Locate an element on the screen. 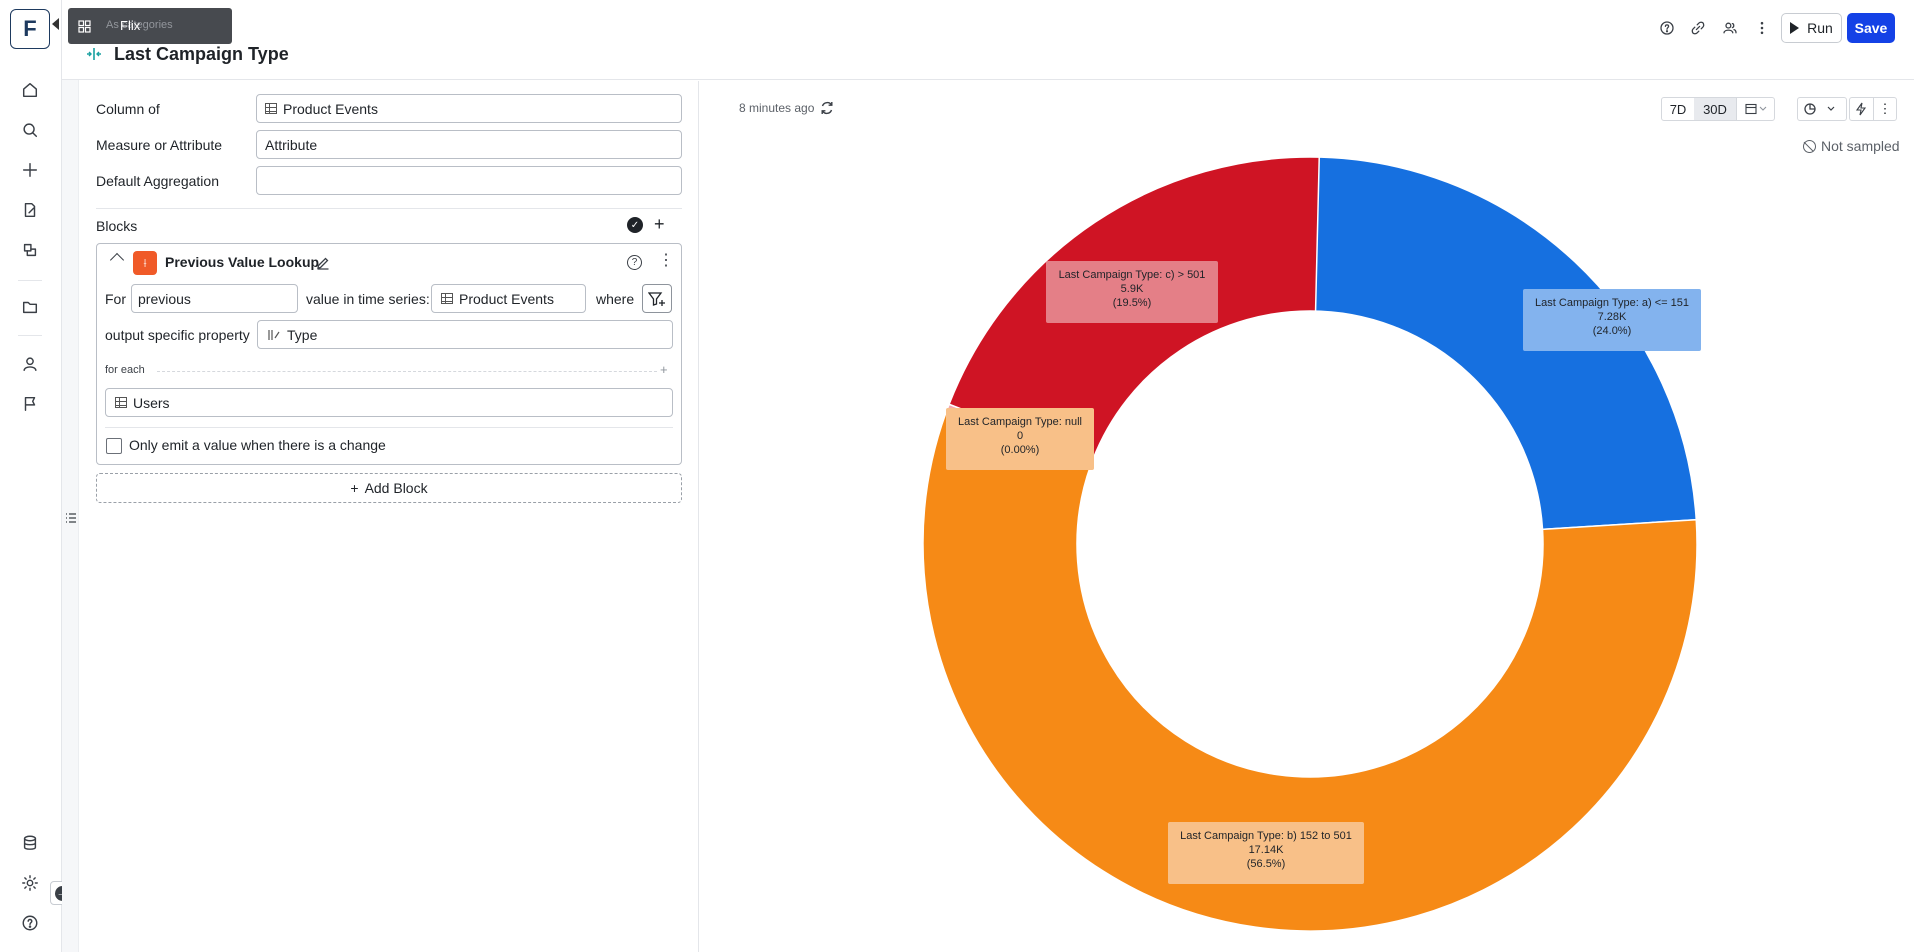 Image resolution: width=1914 pixels, height=952 pixels. for-input: previous is located at coordinates (214, 298).